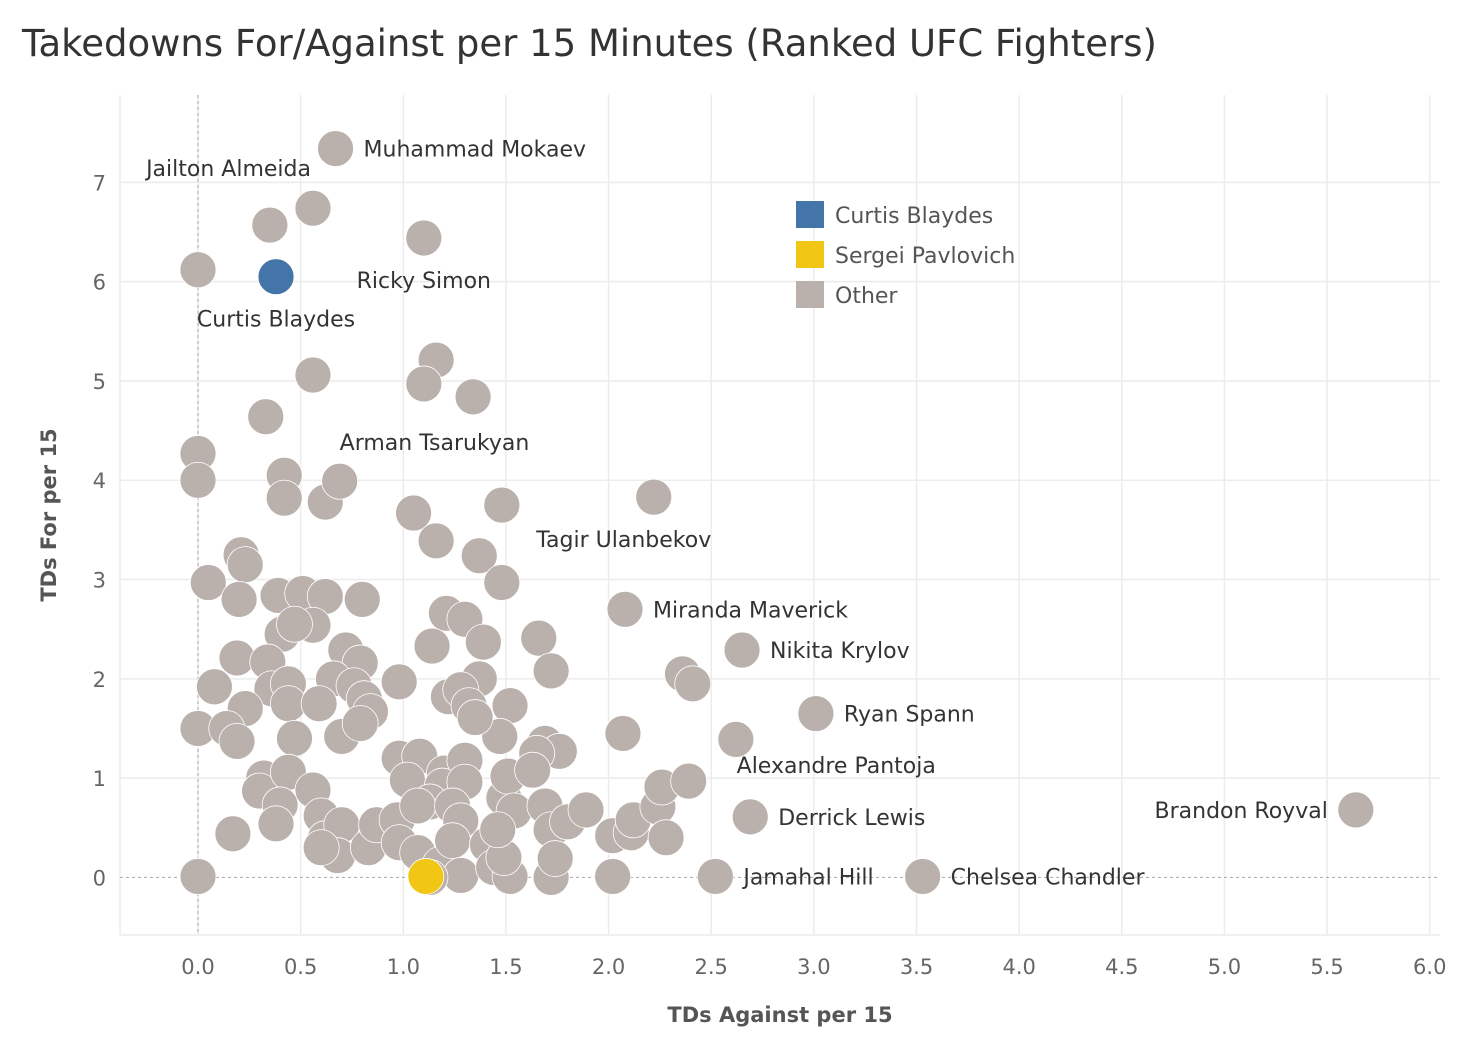  What do you see at coordinates (424, 238) in the screenshot?
I see `data-point-ricky-simon` at bounding box center [424, 238].